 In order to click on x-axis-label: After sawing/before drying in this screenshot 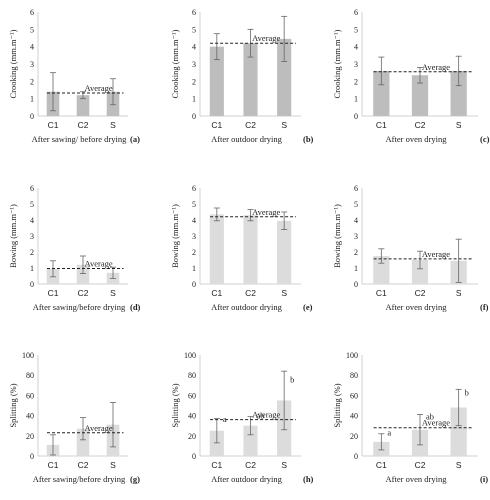, I will do `click(79, 479)`.